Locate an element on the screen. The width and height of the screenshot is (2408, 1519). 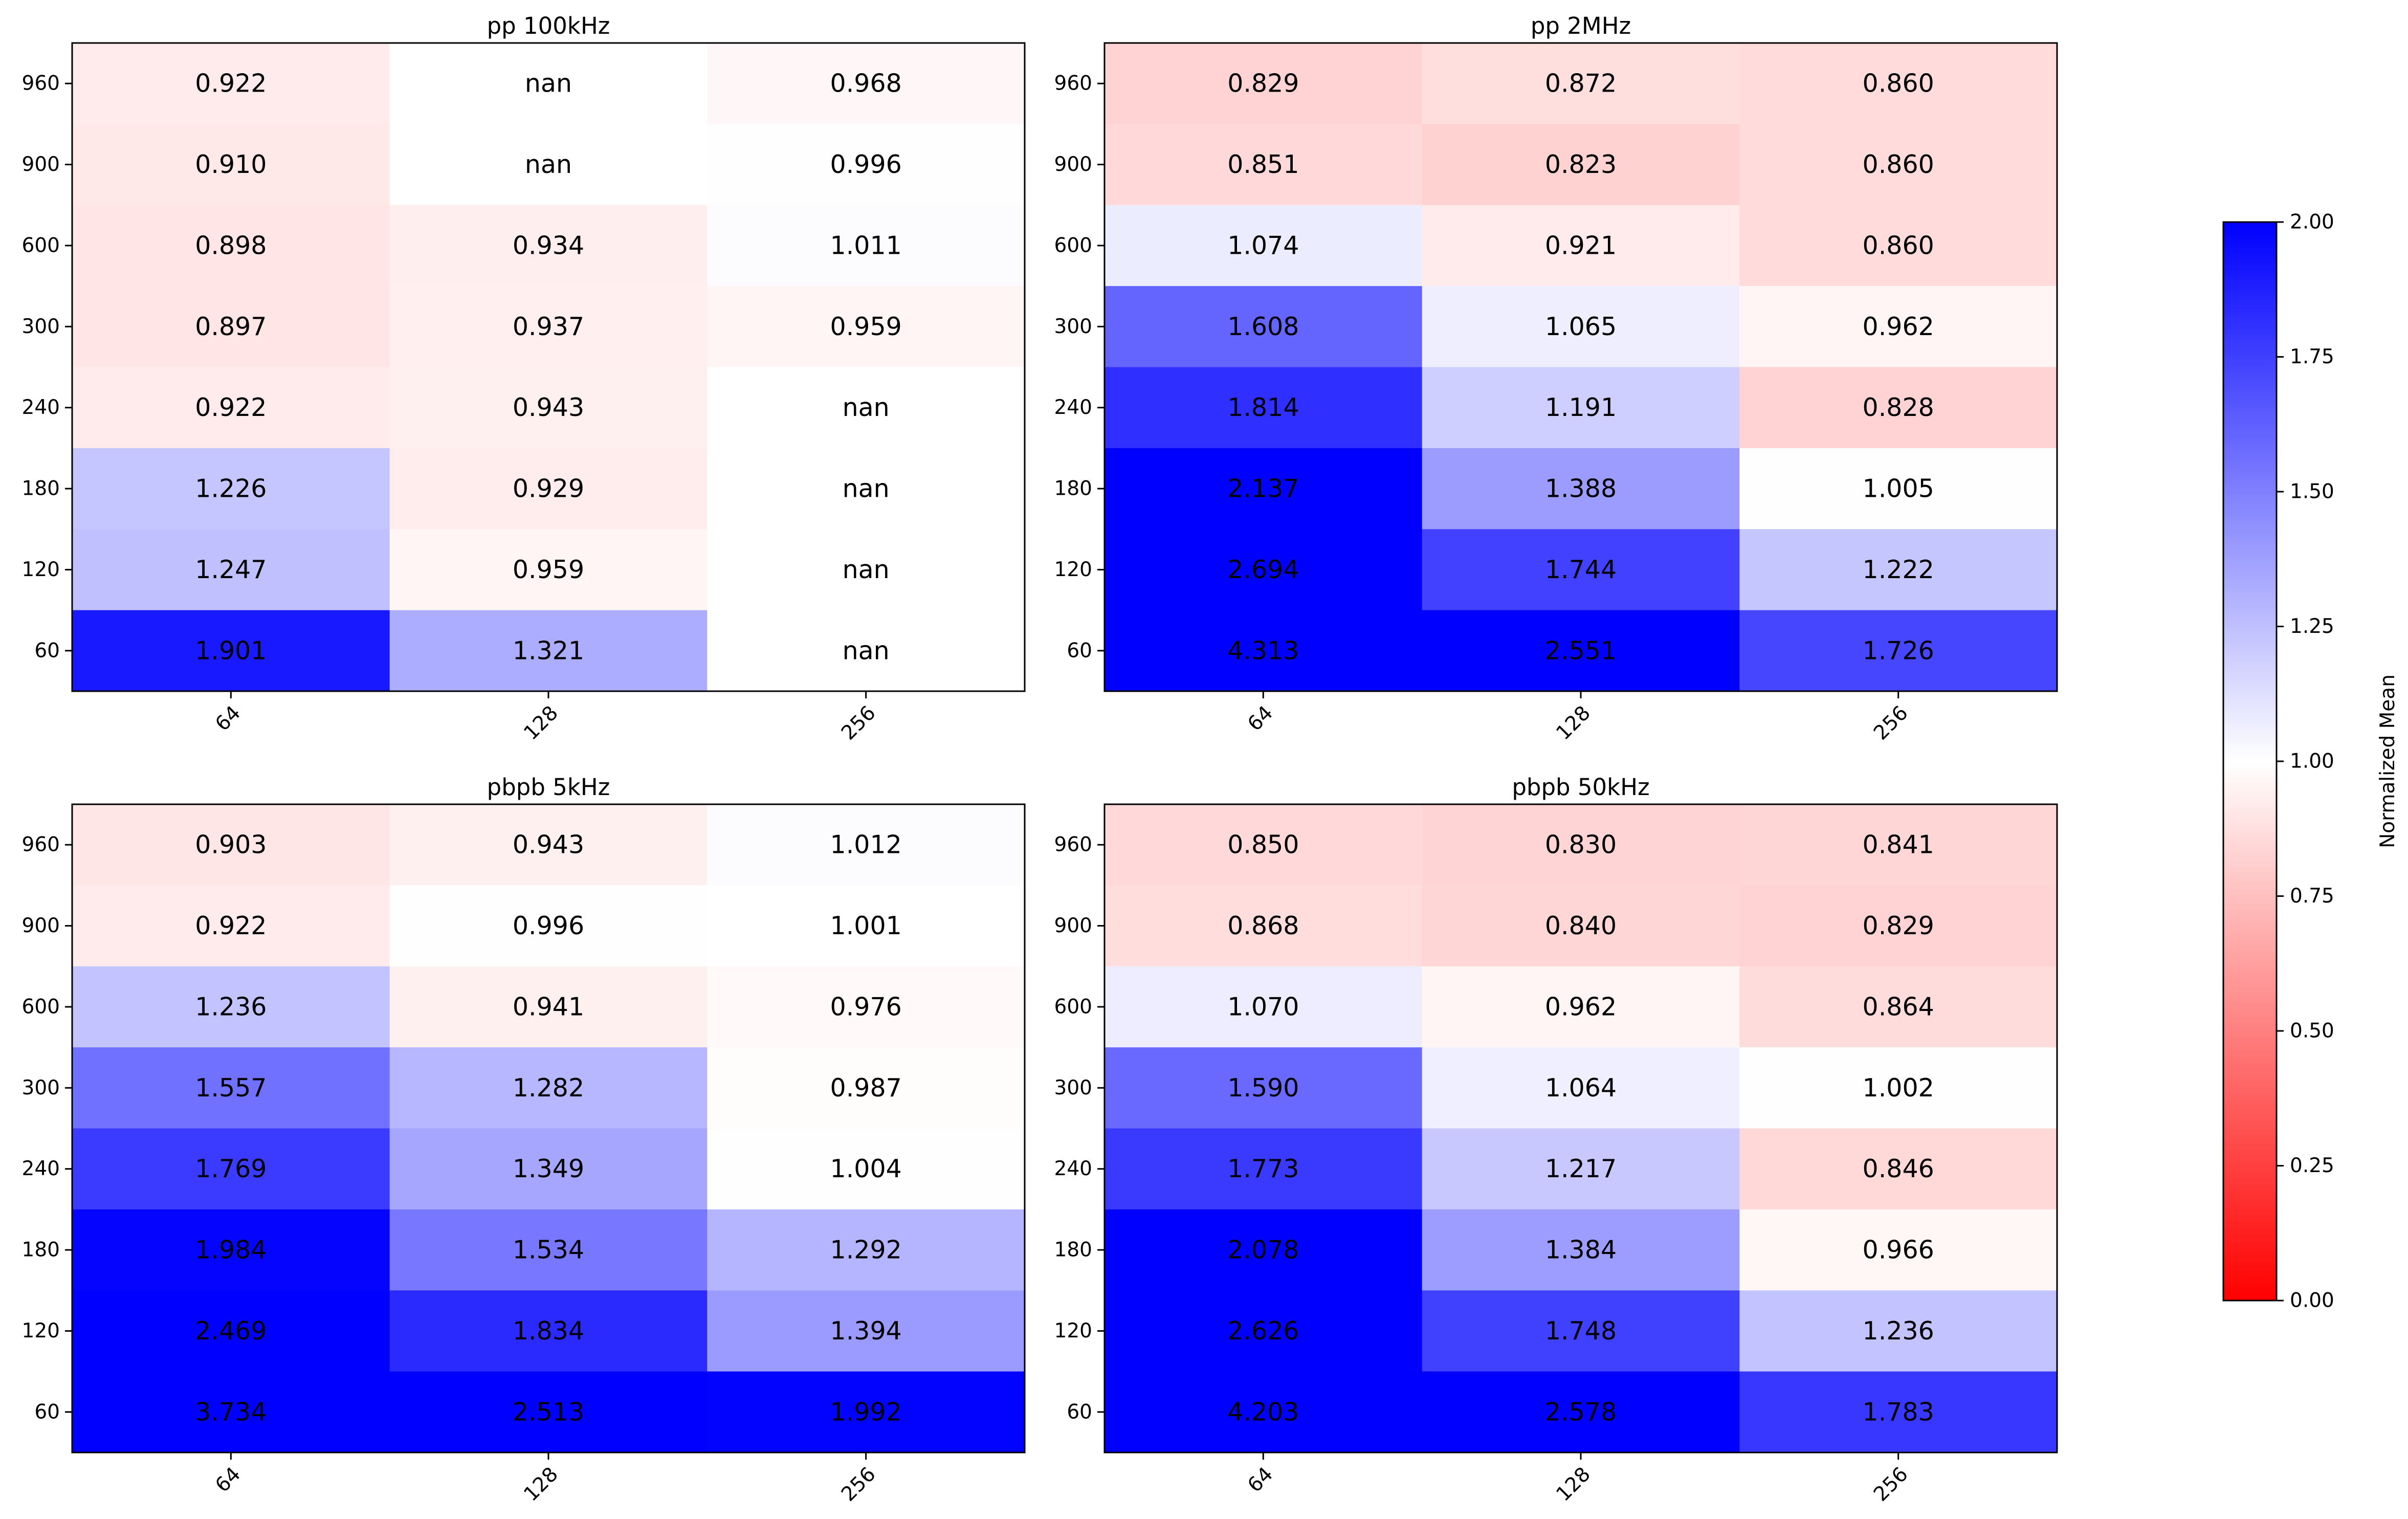
cell-value-label: 1.349 is located at coordinates (548, 1168).